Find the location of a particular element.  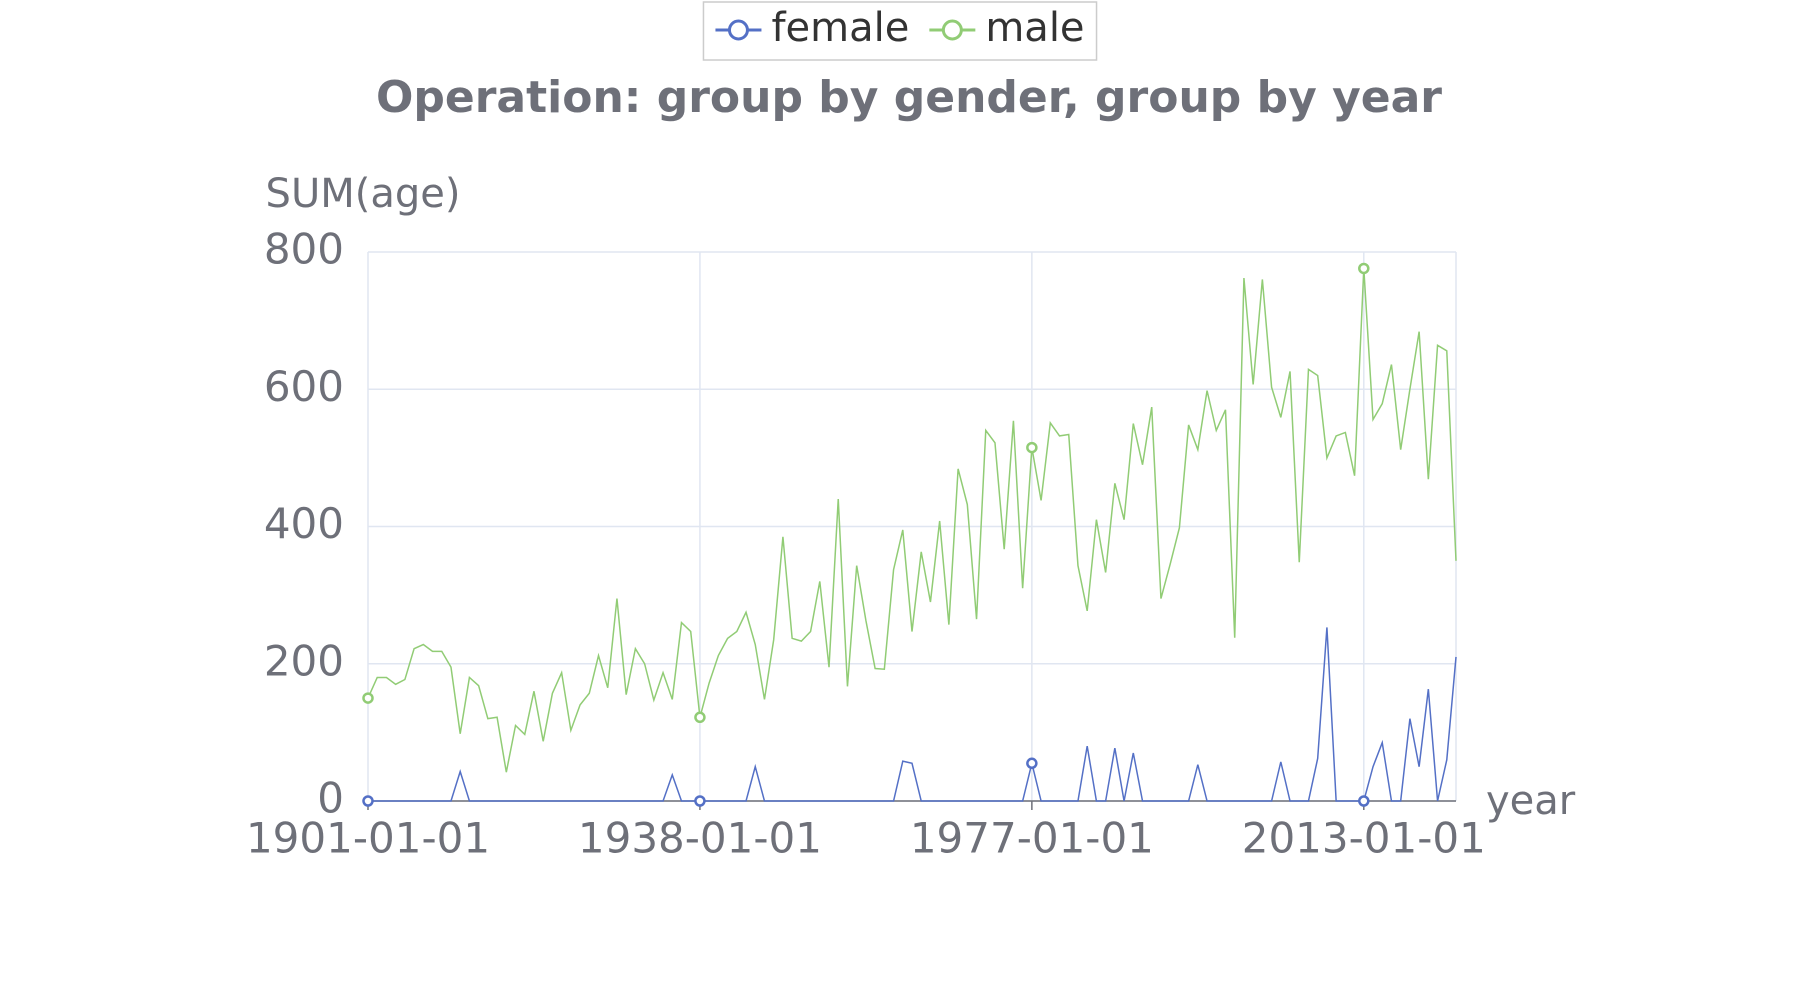

x-tick-label: 1938-01-01 is located at coordinates (700, 838).